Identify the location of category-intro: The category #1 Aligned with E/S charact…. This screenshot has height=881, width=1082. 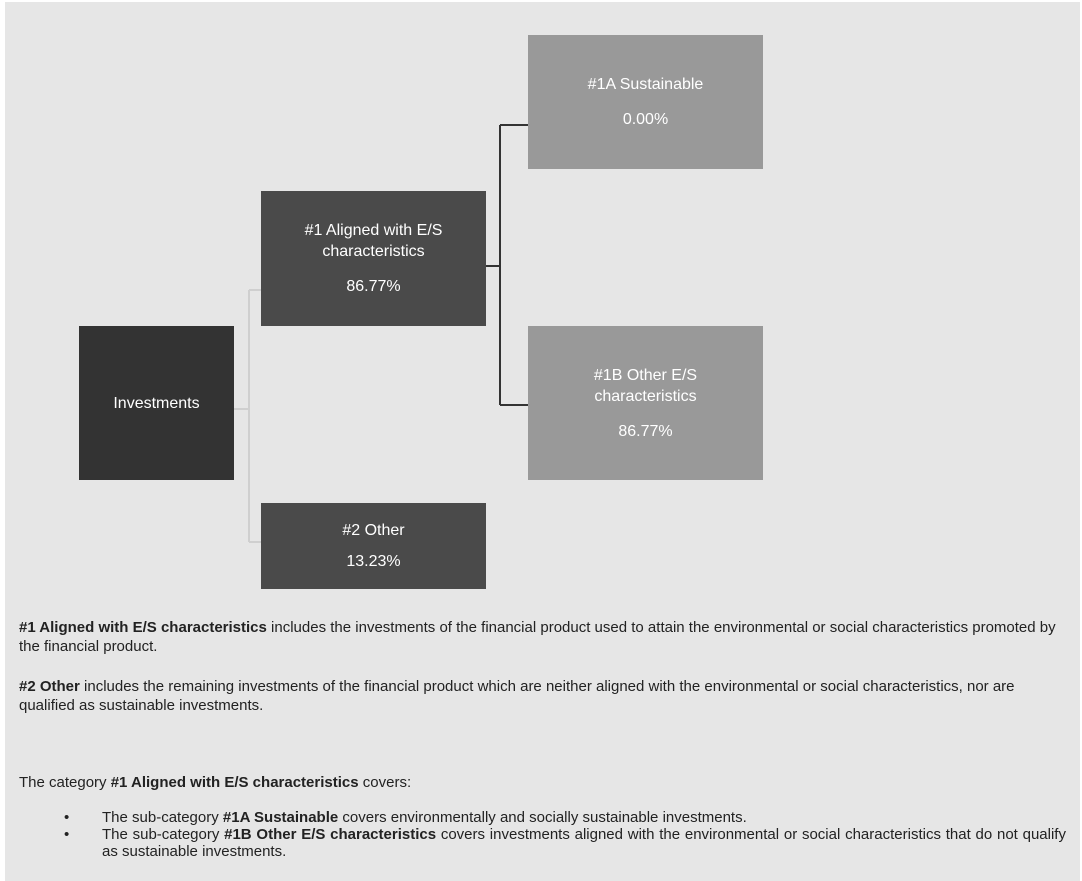
(542, 782).